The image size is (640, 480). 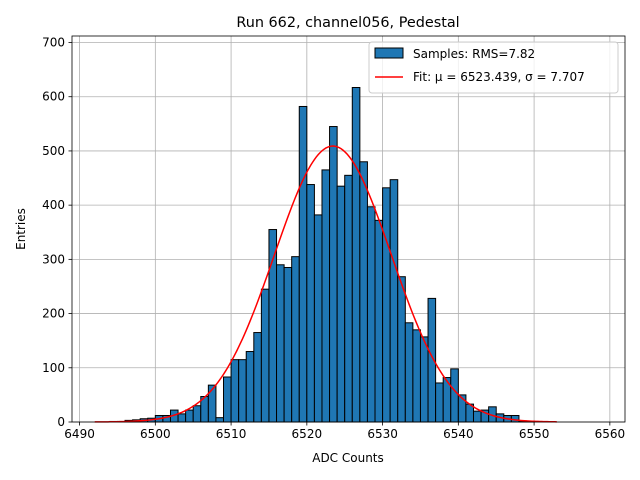 I want to click on x-tick-label: 6530, so click(x=382, y=434).